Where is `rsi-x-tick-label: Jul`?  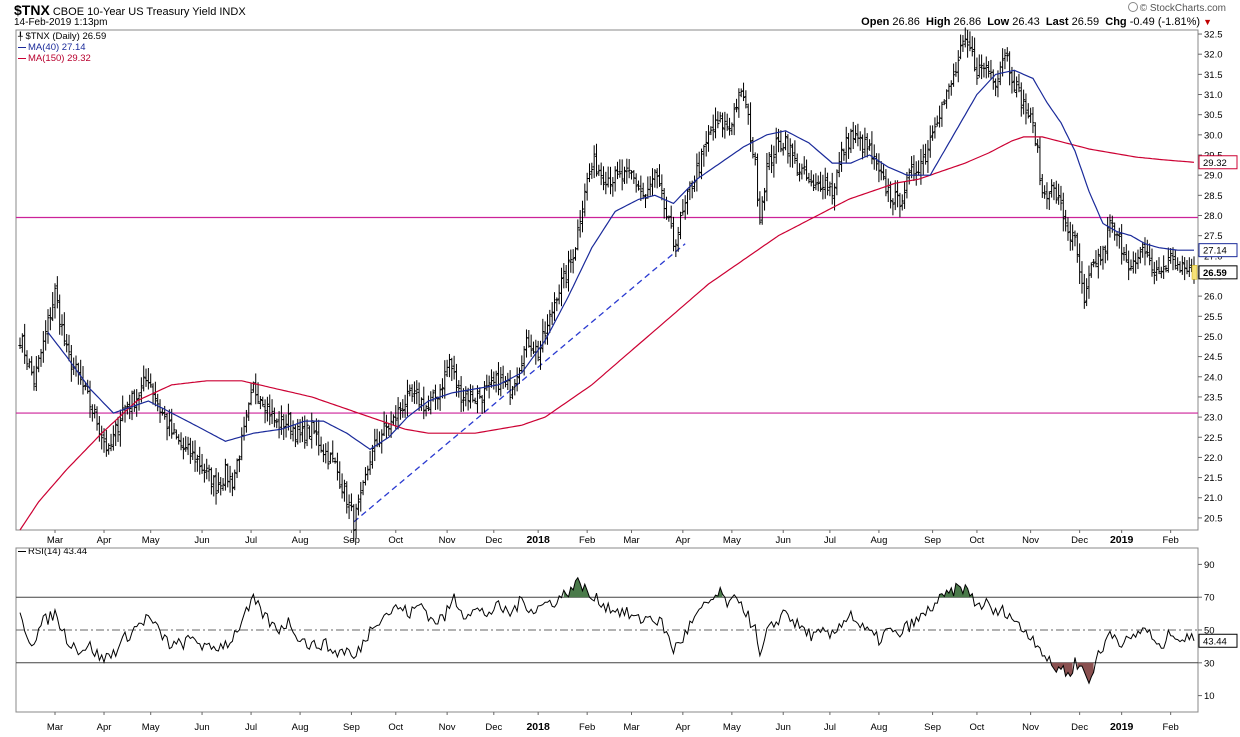 rsi-x-tick-label: Jul is located at coordinates (830, 727).